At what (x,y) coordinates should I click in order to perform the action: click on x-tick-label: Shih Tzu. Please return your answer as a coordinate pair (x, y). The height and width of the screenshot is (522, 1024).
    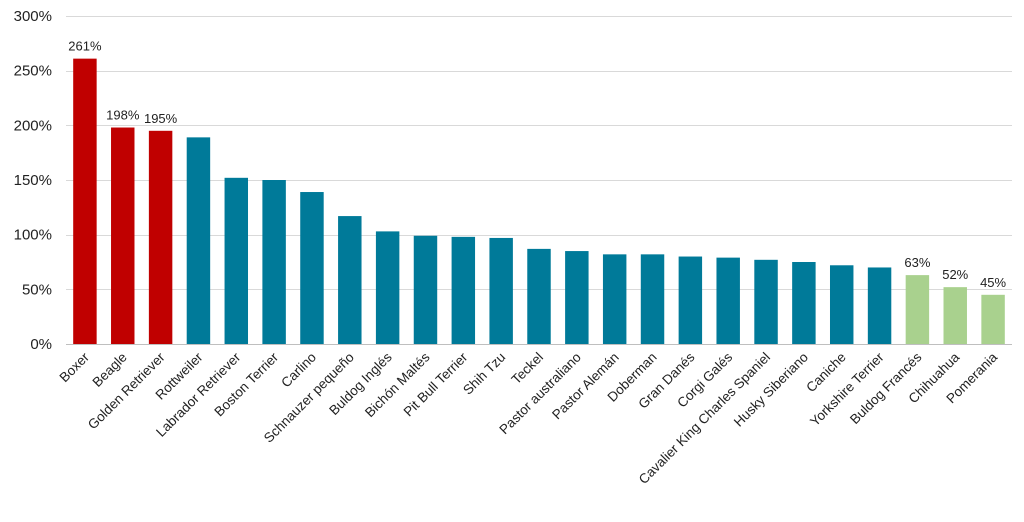
    Looking at the image, I should click on (484, 374).